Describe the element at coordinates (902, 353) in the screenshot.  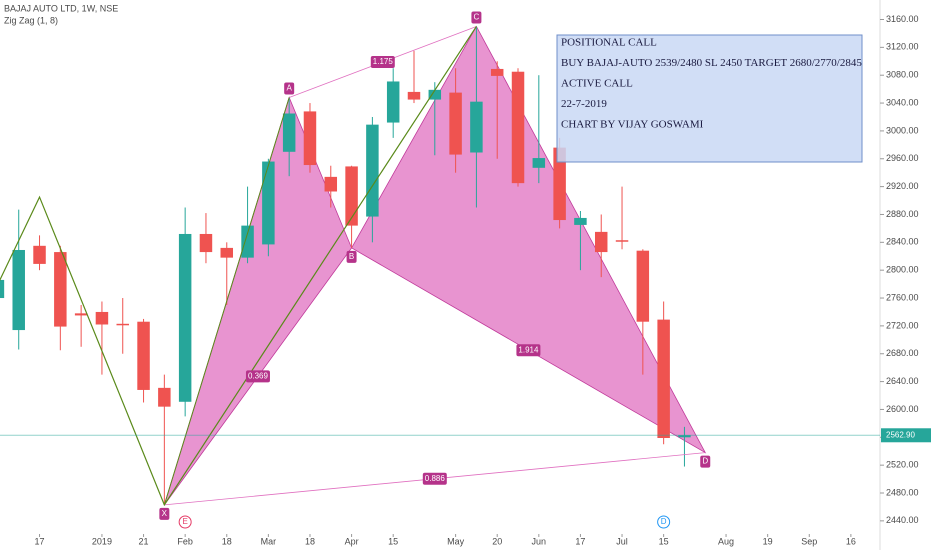
I see `y-tick-label: 2680.00` at that location.